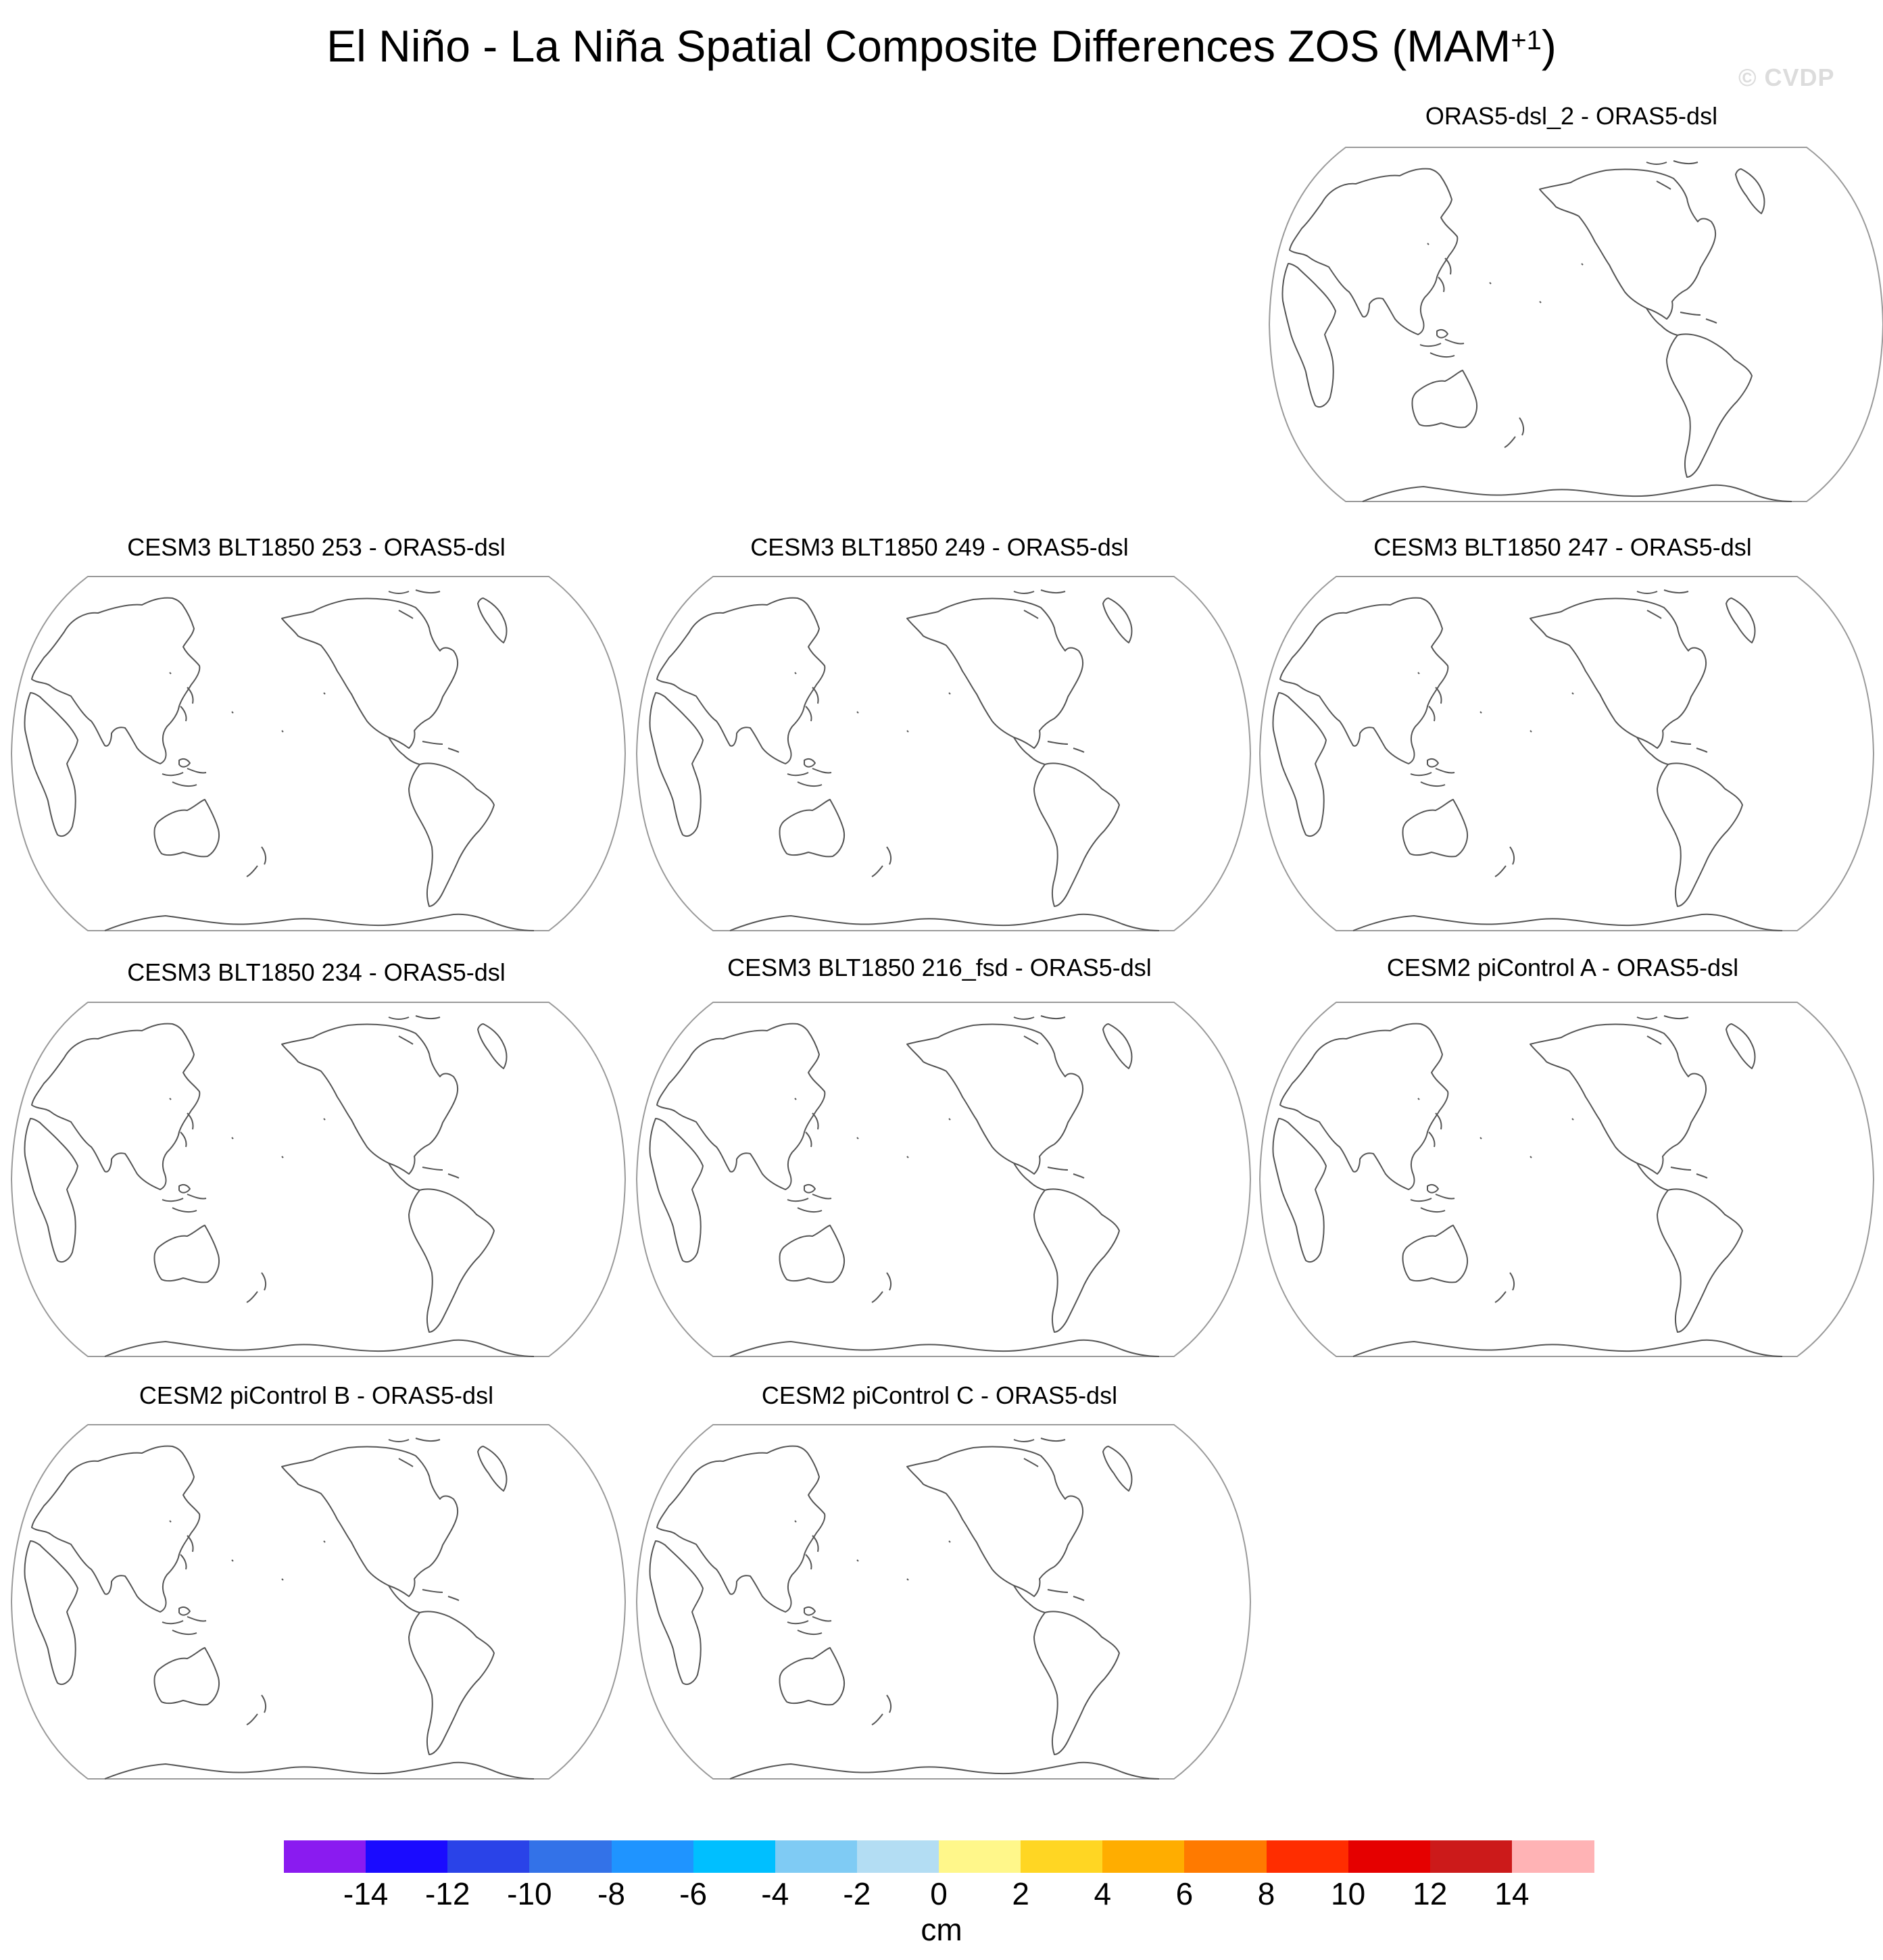 The height and width of the screenshot is (1960, 1883). Describe the element at coordinates (366, 1893) in the screenshot. I see `colorbar-tick-label: -14` at that location.